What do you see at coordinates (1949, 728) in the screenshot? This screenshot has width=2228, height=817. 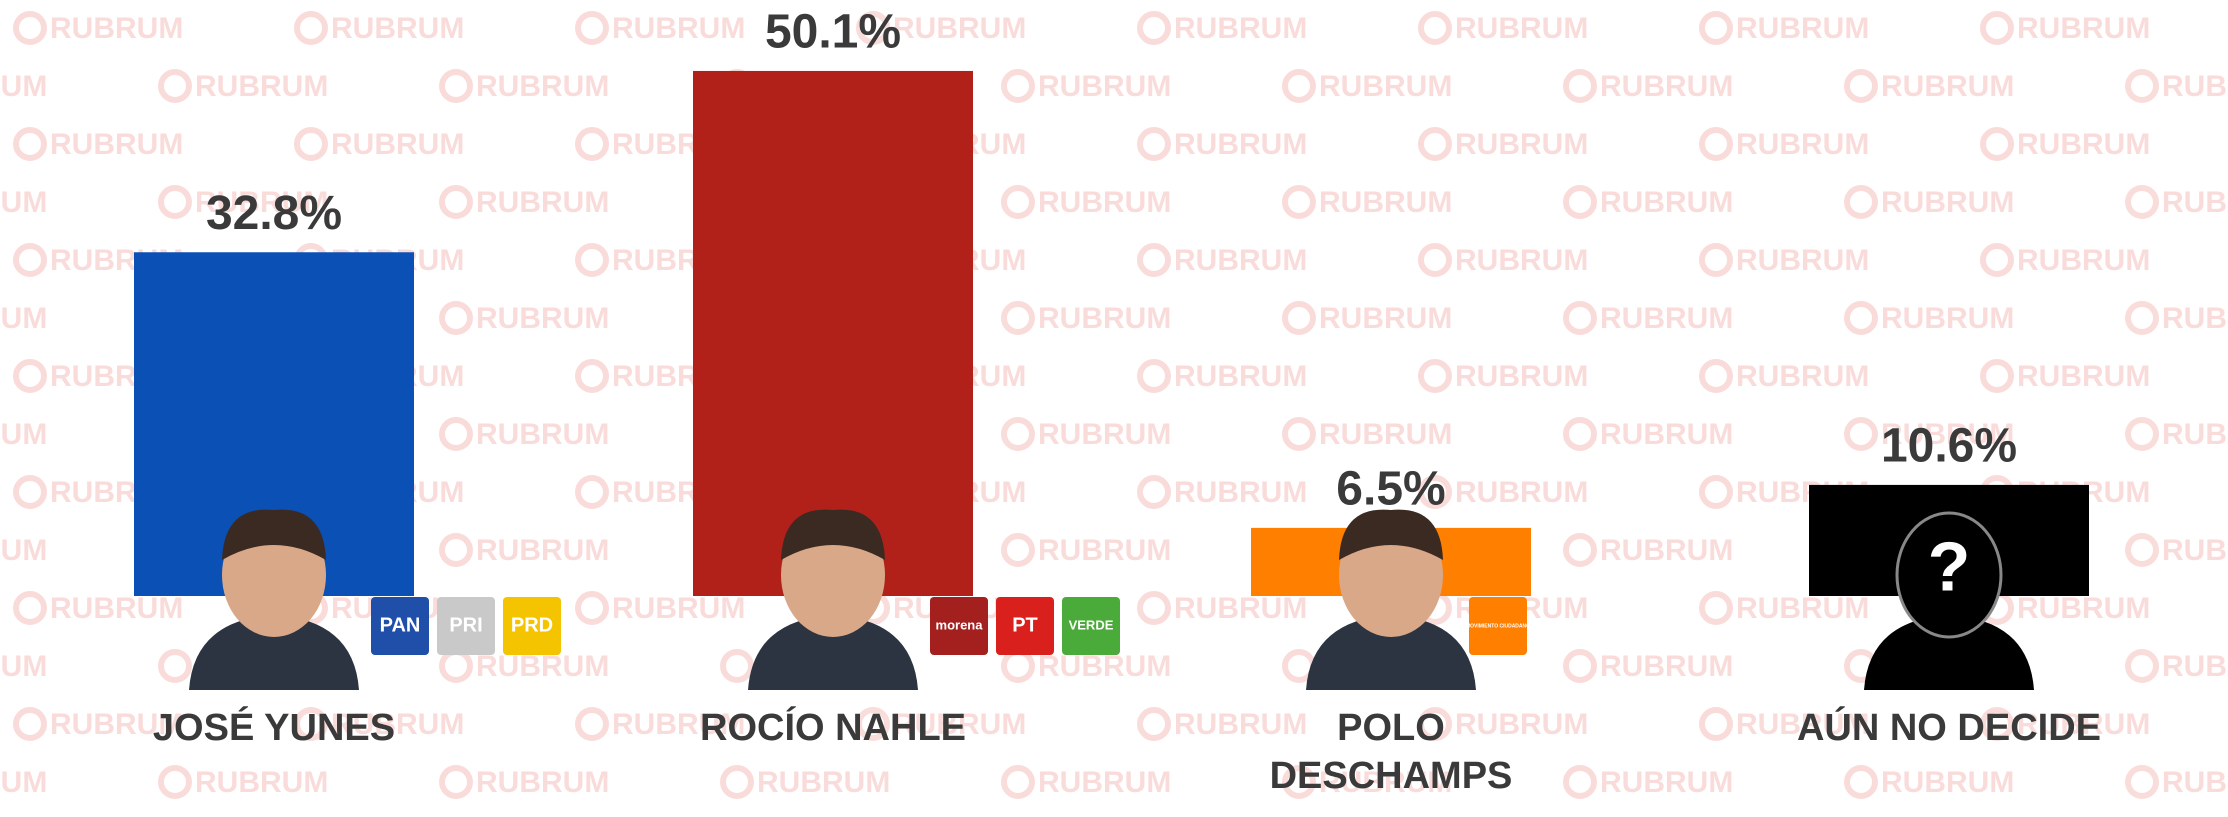 I see `category-label: AÚN NO DECIDE` at bounding box center [1949, 728].